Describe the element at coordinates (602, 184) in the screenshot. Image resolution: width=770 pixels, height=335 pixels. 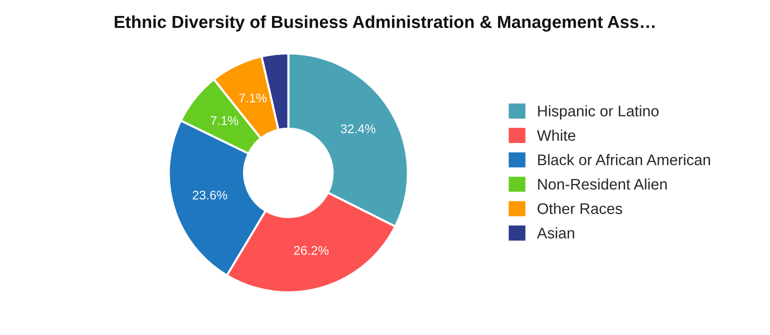
I see `legend-label: Non-Resident Alien` at that location.